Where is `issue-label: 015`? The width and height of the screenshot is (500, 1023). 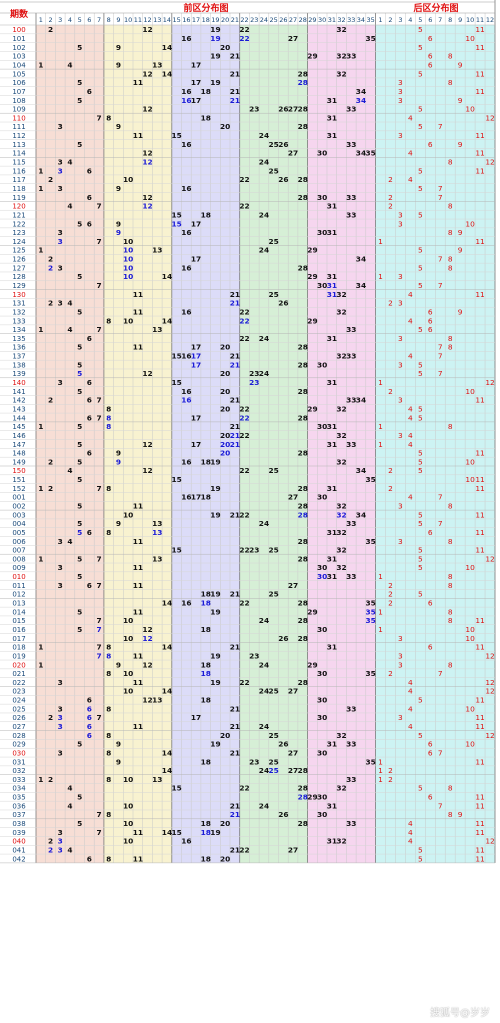 issue-label: 015 is located at coordinates (18, 621).